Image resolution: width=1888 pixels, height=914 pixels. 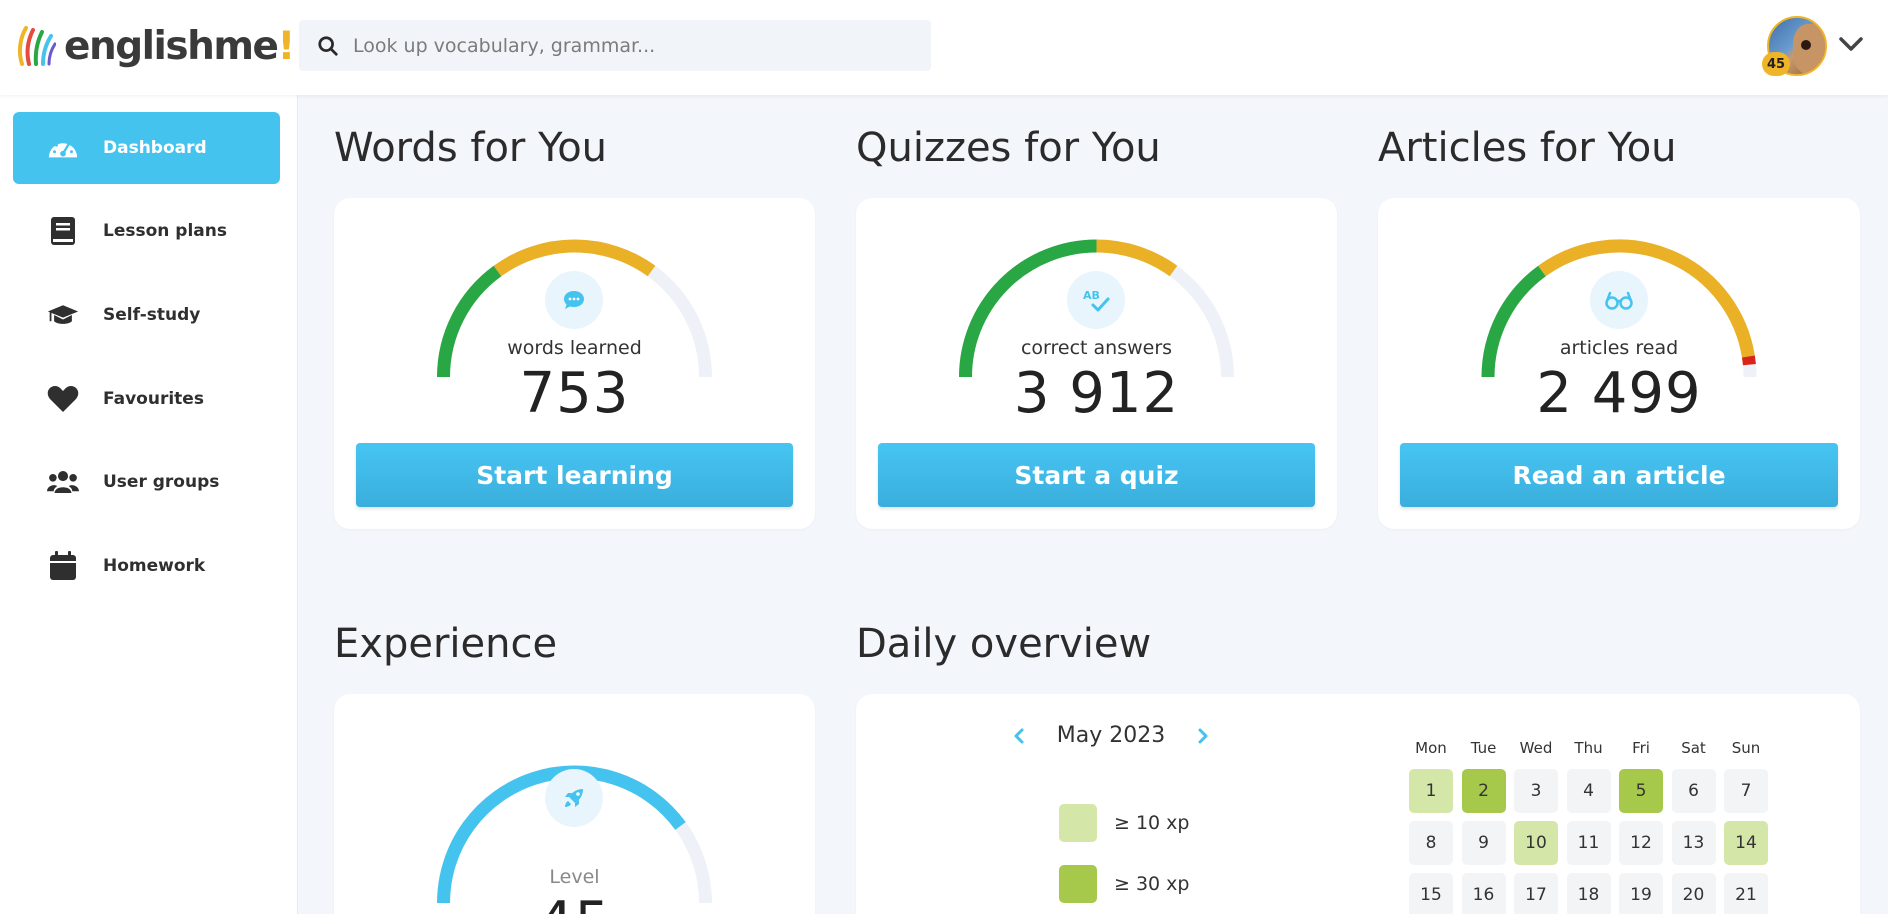 I want to click on legend-item: ≥ 30 xp, so click(x=1124, y=884).